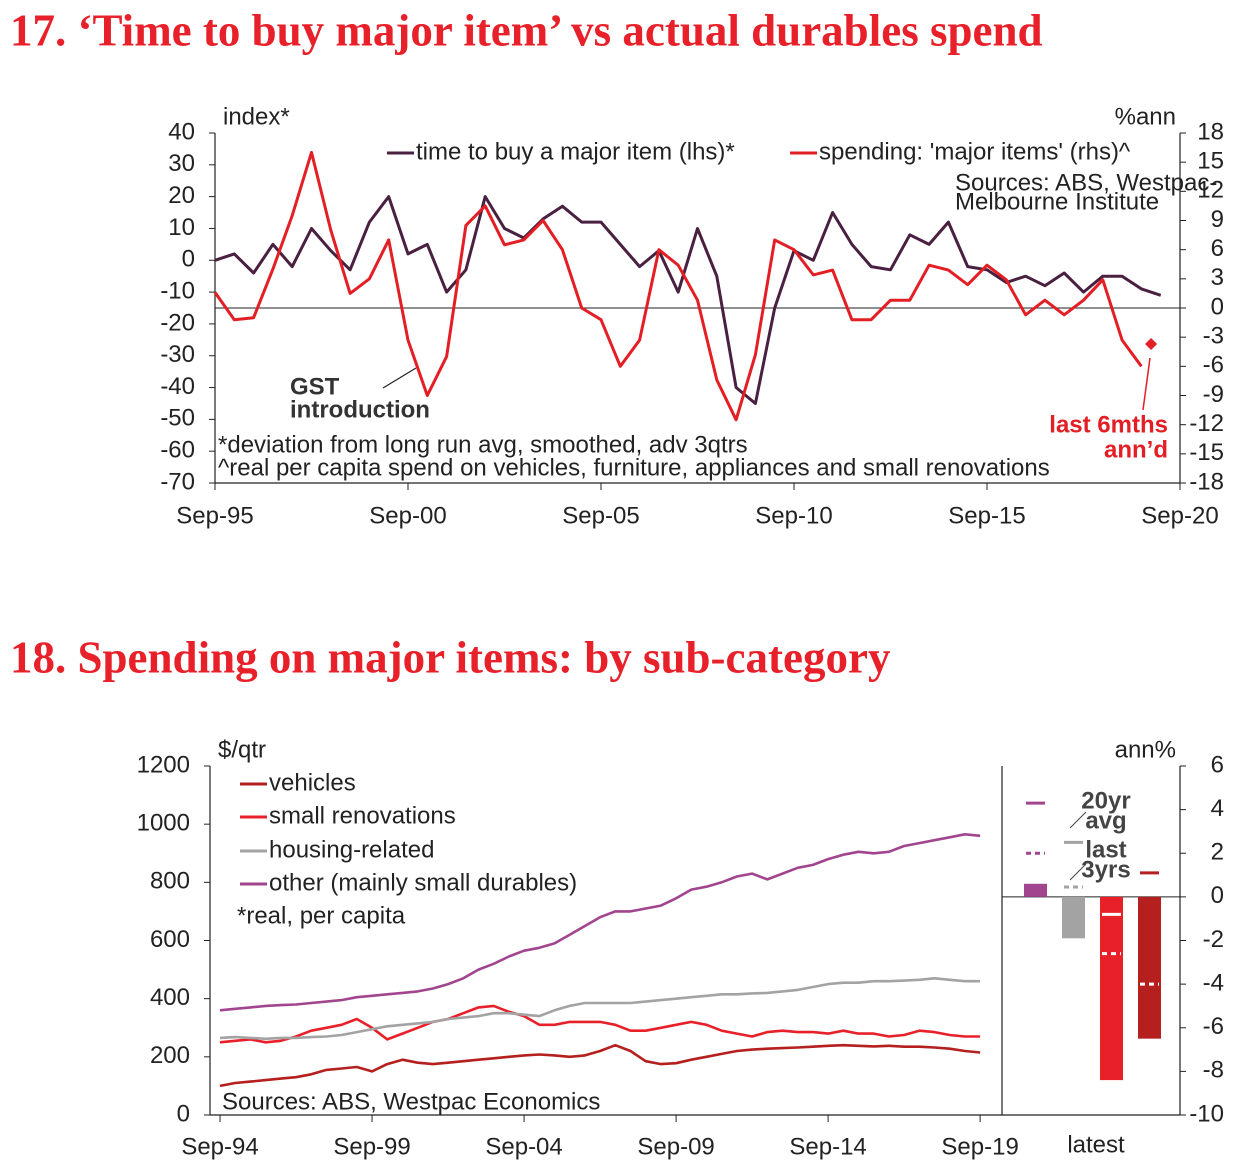 The image size is (1258, 1172). What do you see at coordinates (575, 151) in the screenshot?
I see `legend-label: time to buy a major item (lhs)*` at bounding box center [575, 151].